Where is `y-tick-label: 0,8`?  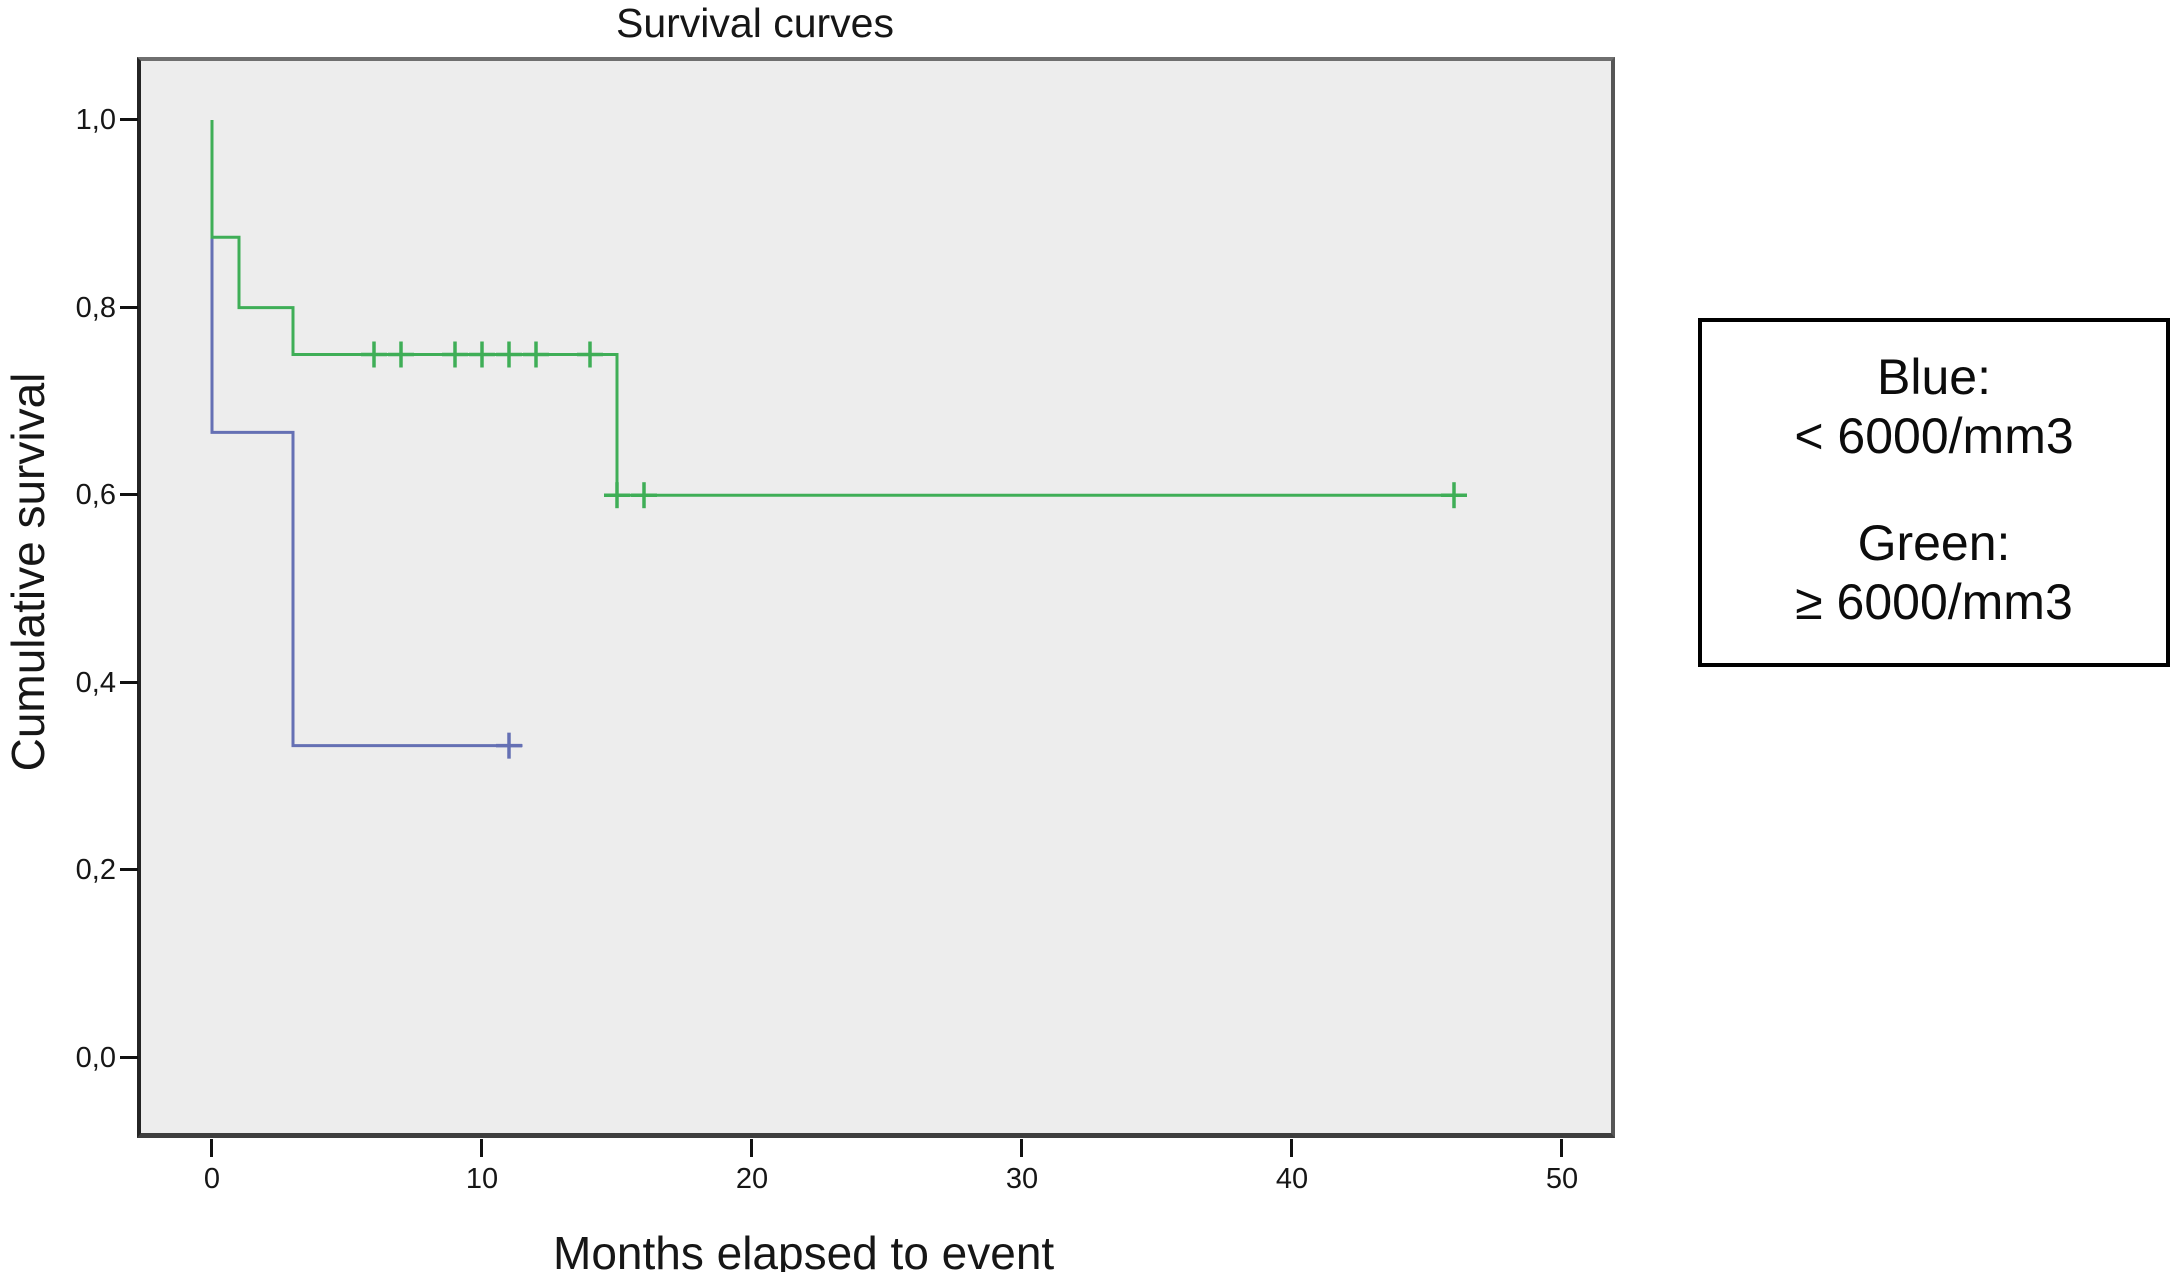
y-tick-label: 0,8 is located at coordinates (95, 307).